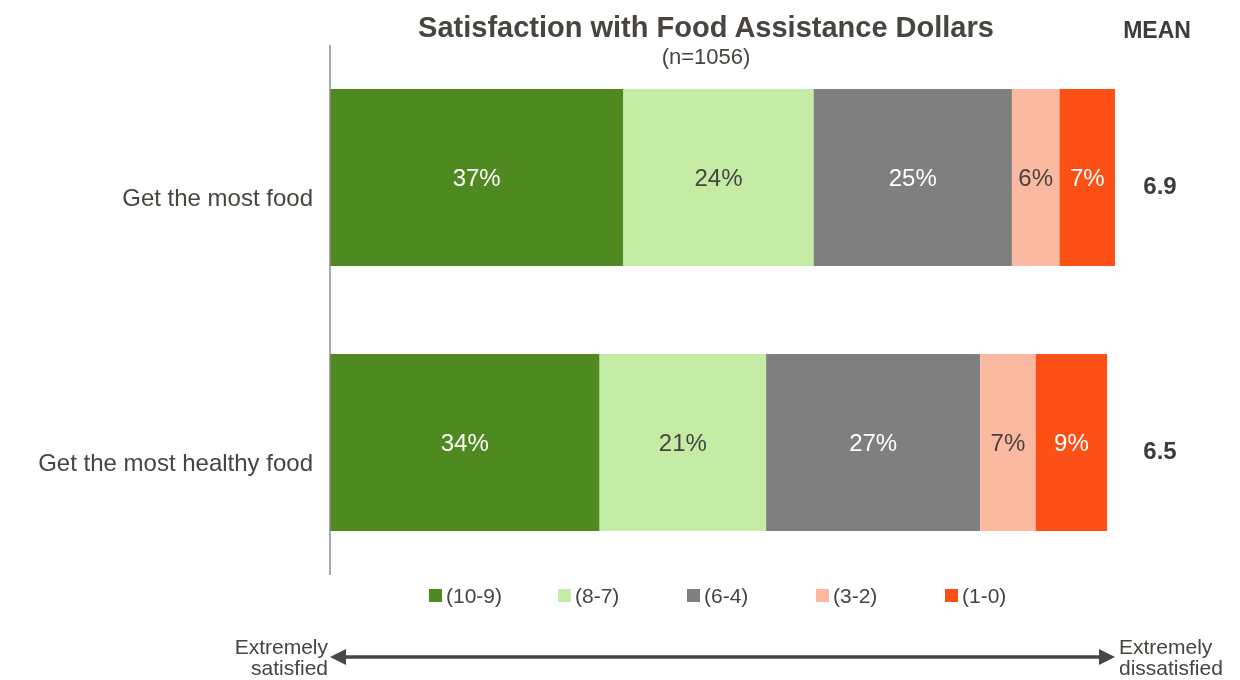 Image resolution: width=1240 pixels, height=680 pixels. I want to click on text: 6.9, so click(1160, 185).